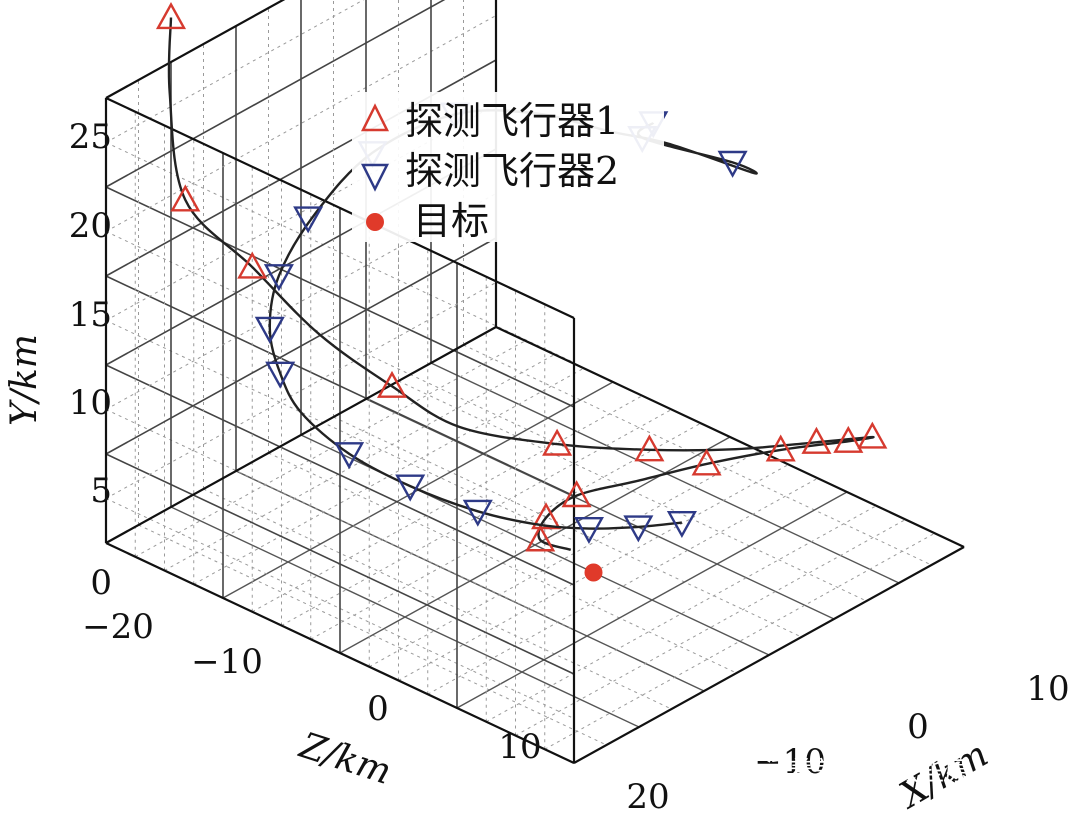 The height and width of the screenshot is (819, 1080). What do you see at coordinates (24, 380) in the screenshot?
I see `y-axis-title: Y/km` at bounding box center [24, 380].